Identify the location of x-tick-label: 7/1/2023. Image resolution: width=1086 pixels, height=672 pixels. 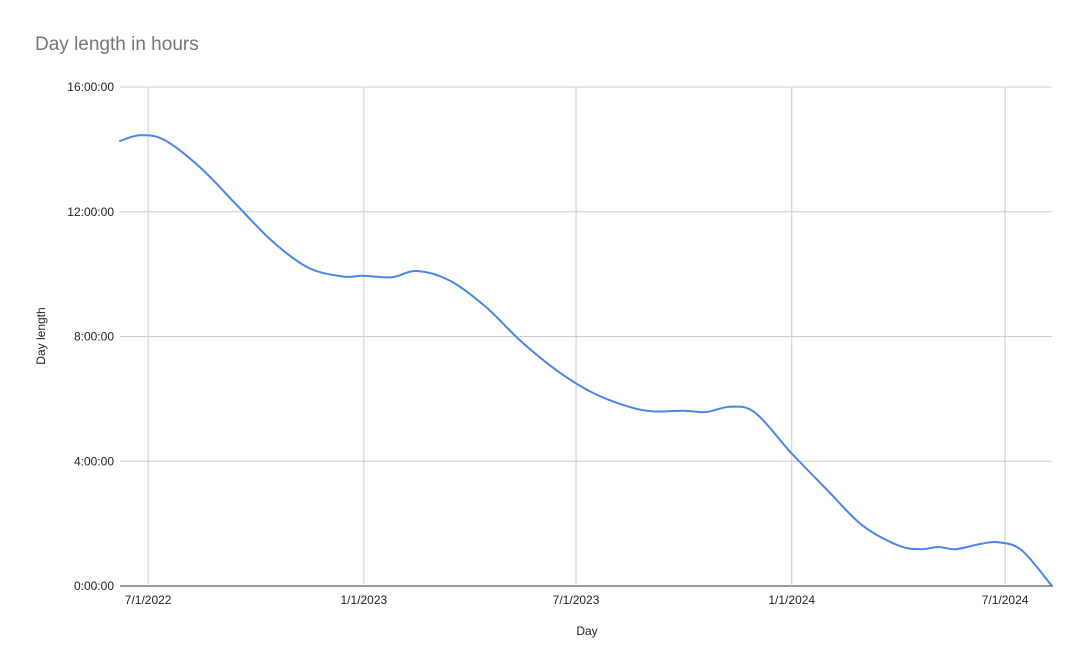
(576, 600).